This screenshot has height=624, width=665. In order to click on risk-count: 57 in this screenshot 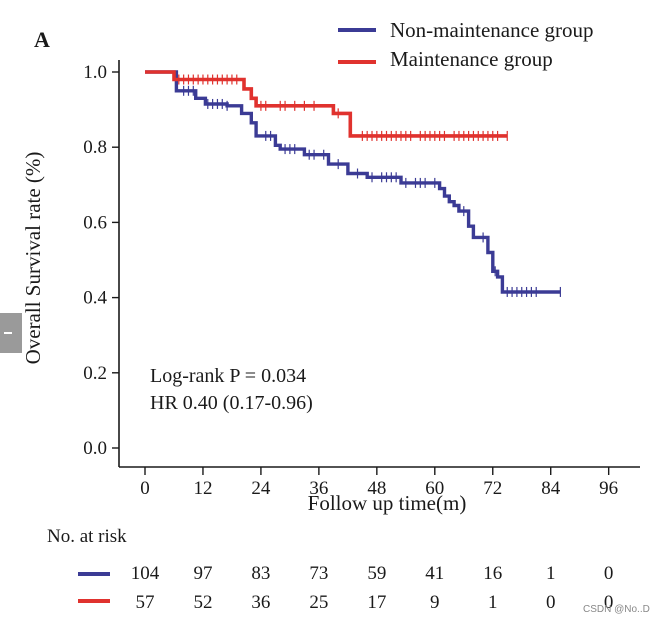, I will do `click(145, 602)`.